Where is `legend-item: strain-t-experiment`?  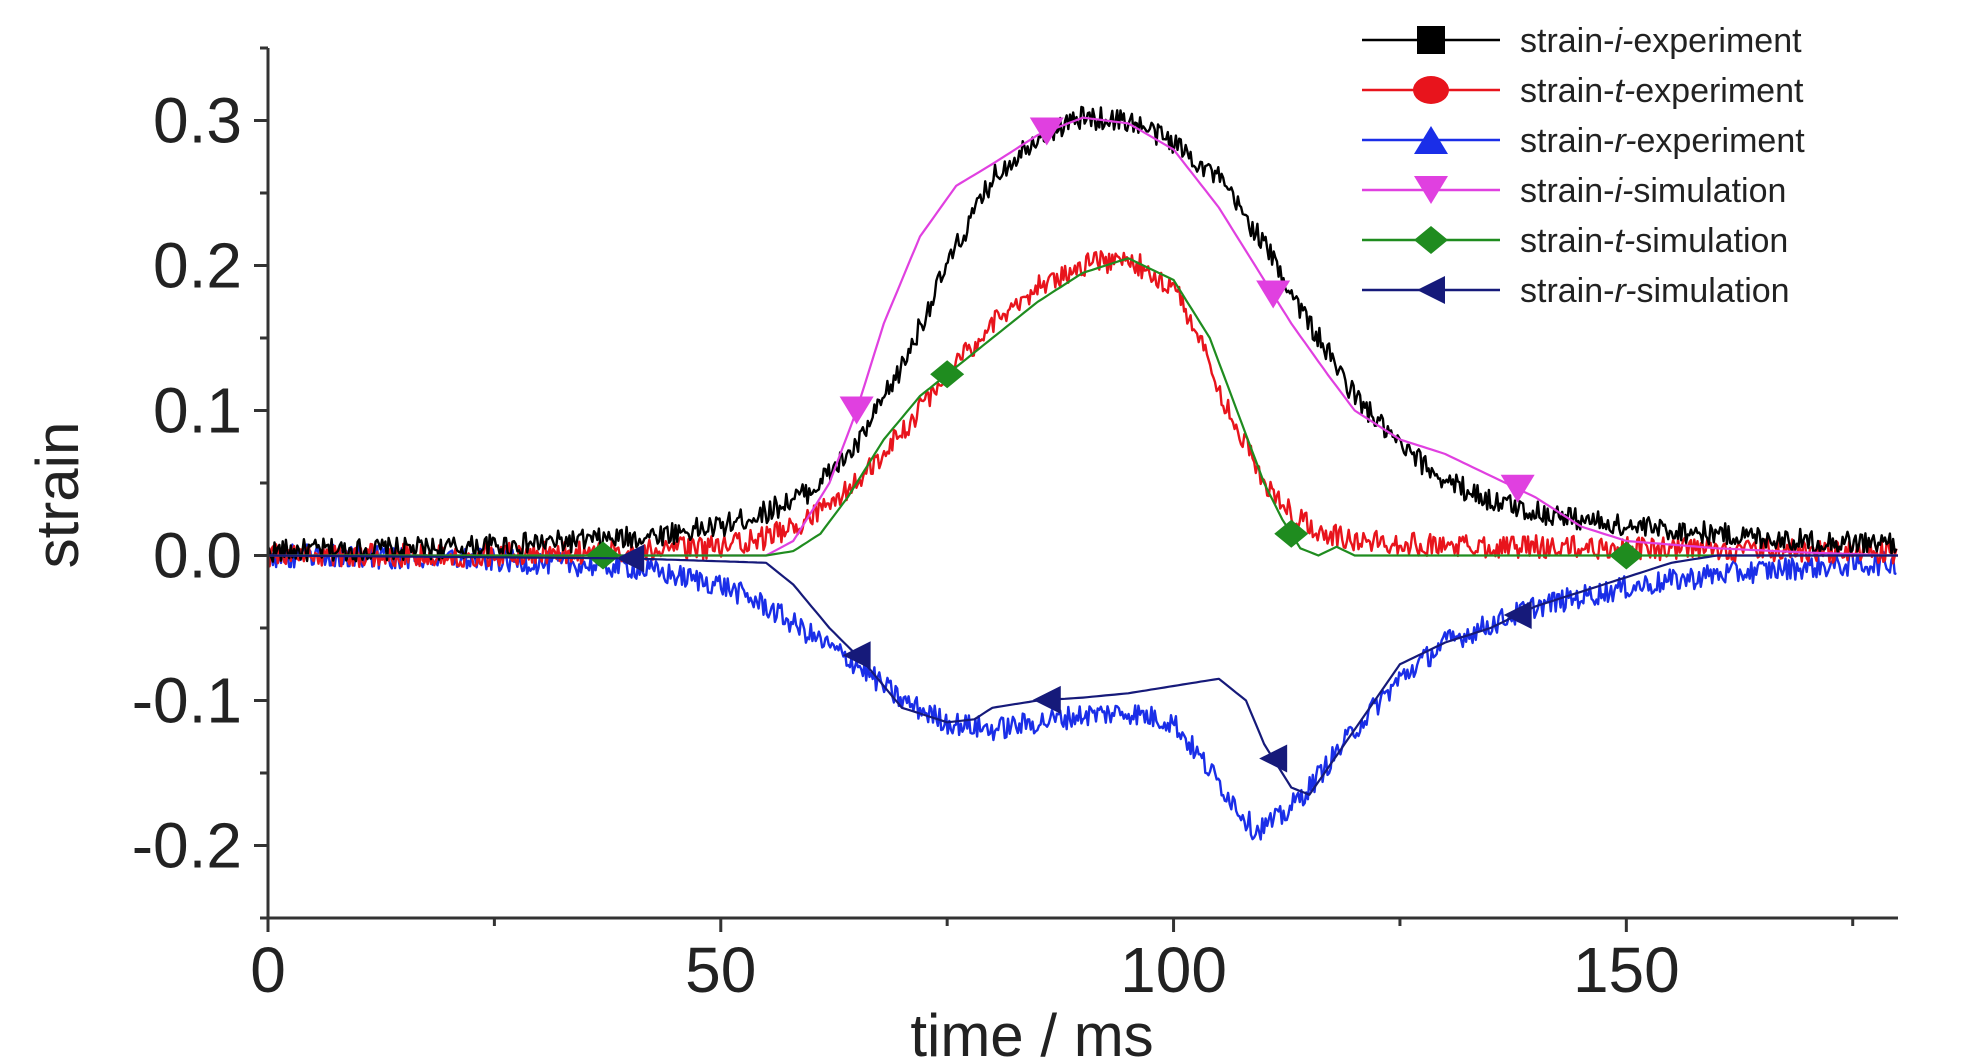 legend-item: strain-t-experiment is located at coordinates (1583, 91).